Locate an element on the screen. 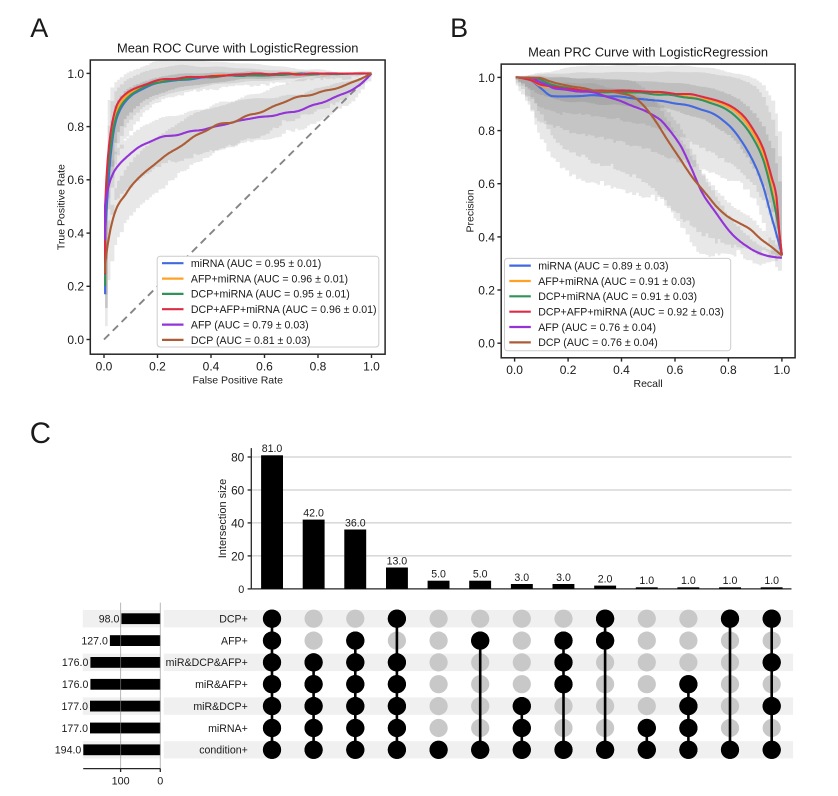  svg-text: miRNA+ is located at coordinates (228, 729).